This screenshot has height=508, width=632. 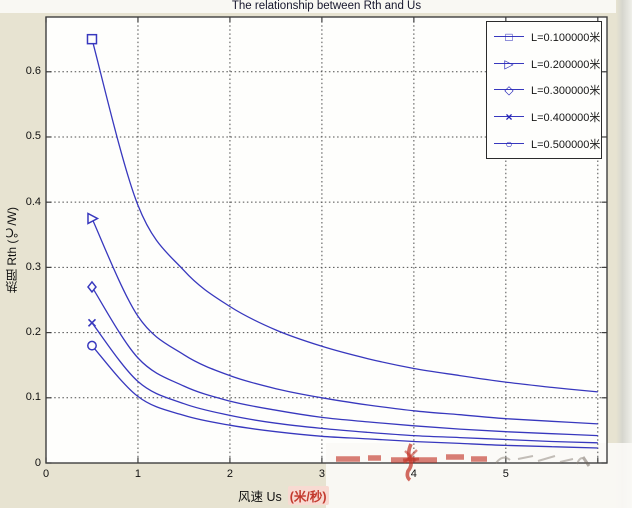 I want to click on legend-label: L=0.200000米, so click(x=566, y=64).